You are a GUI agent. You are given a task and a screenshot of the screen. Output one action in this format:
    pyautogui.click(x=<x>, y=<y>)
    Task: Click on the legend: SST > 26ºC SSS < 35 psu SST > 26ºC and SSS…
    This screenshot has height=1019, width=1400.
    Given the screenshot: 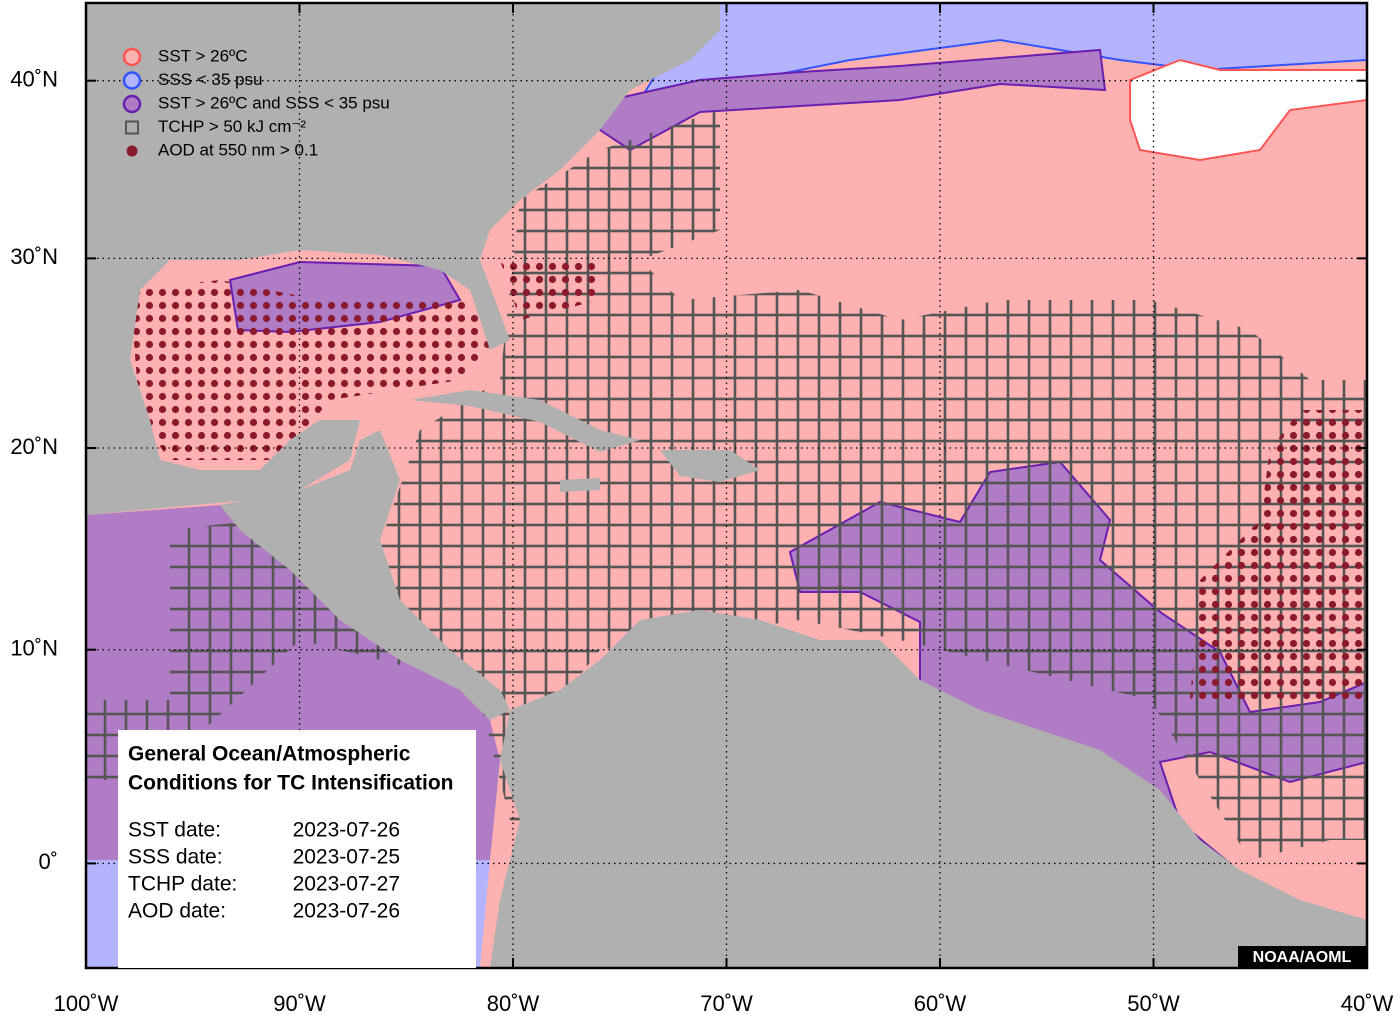 What is the action you would take?
    pyautogui.click(x=256, y=102)
    